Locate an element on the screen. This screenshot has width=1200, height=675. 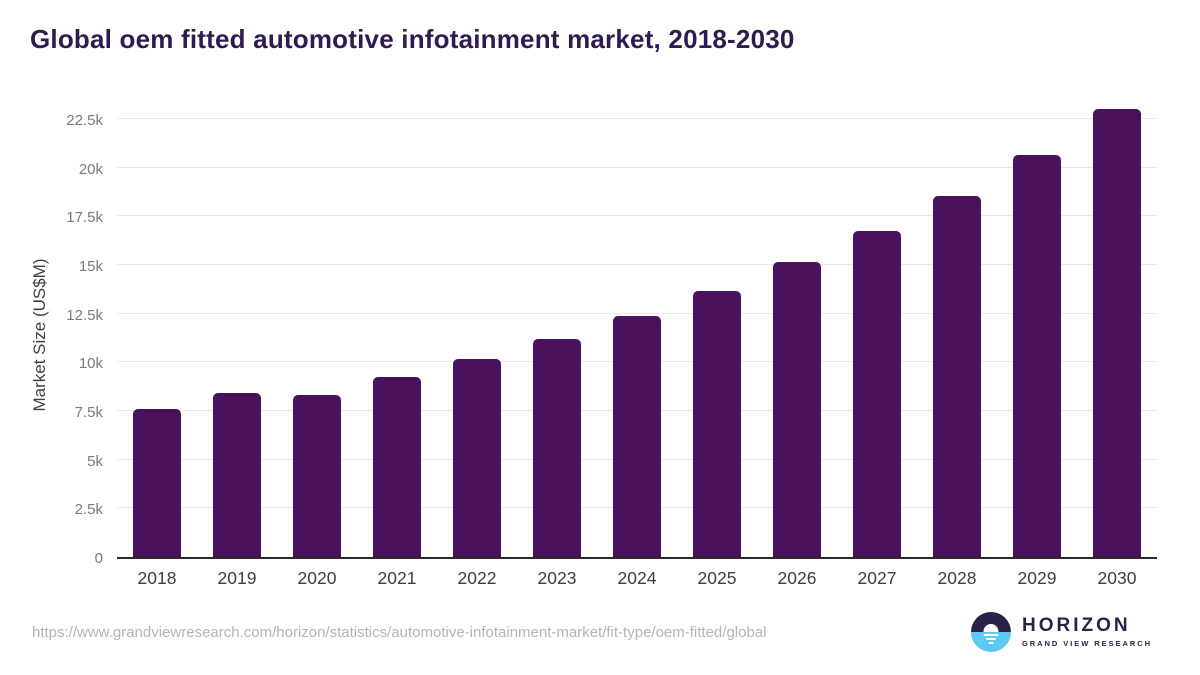
bar-2023 is located at coordinates (557, 447).